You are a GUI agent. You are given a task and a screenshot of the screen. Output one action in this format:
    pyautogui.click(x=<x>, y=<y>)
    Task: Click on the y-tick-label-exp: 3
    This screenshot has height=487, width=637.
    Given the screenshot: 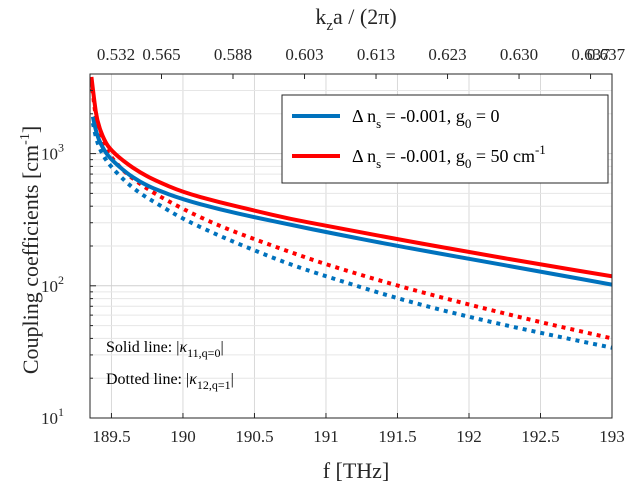 What is the action you would take?
    pyautogui.click(x=61, y=148)
    